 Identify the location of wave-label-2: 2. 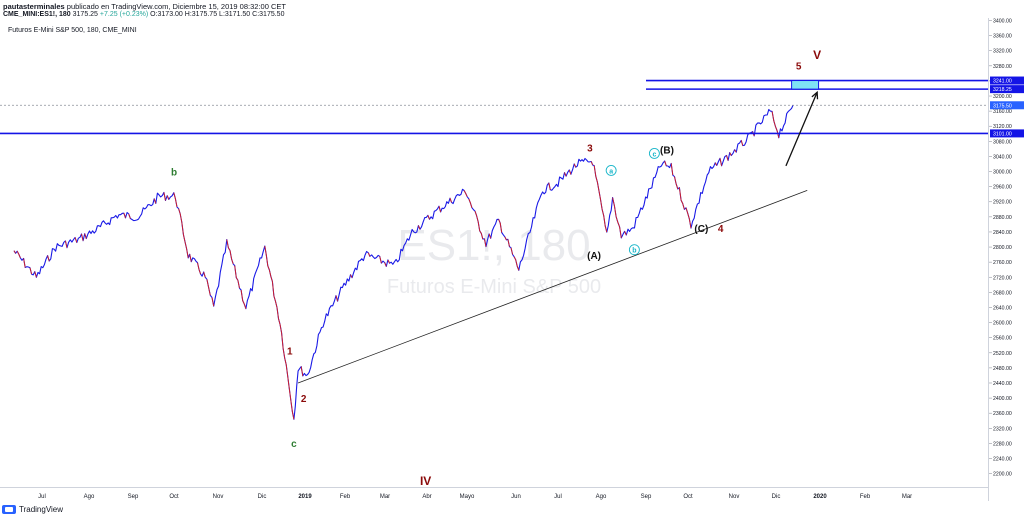
(304, 399).